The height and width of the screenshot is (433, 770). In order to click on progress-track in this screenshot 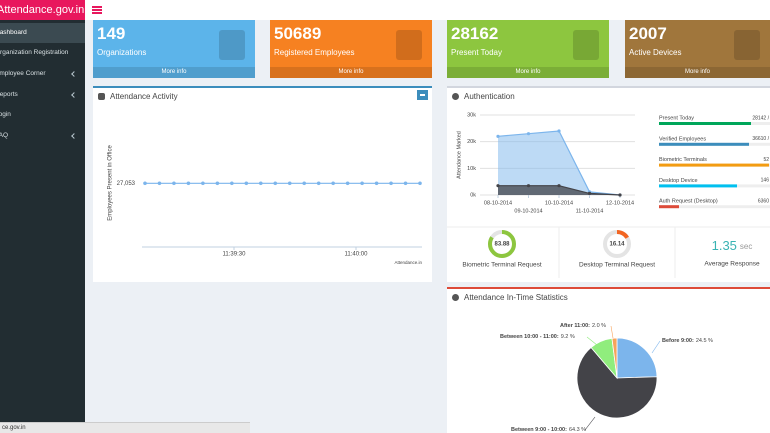, I will do `click(714, 207)`.